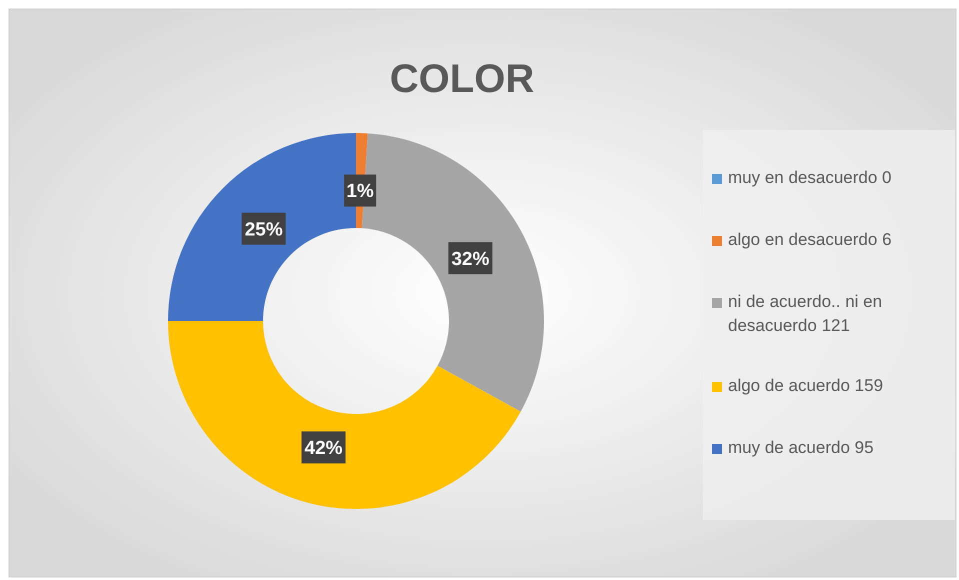 This screenshot has width=959, height=580. Describe the element at coordinates (462, 79) in the screenshot. I see `chart-title: COLOR` at that location.